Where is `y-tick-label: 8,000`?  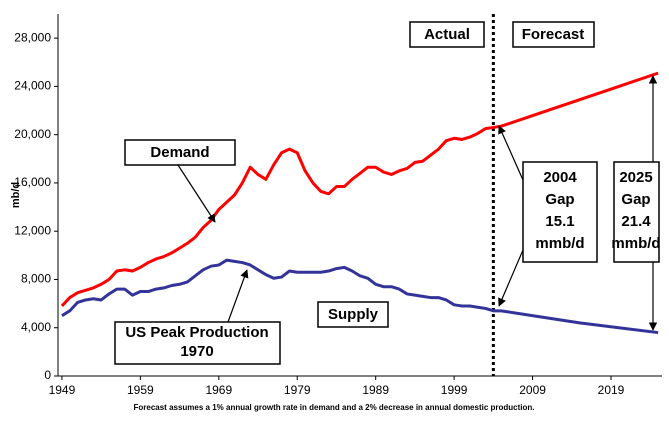
y-tick-label: 8,000 is located at coordinates (36, 279).